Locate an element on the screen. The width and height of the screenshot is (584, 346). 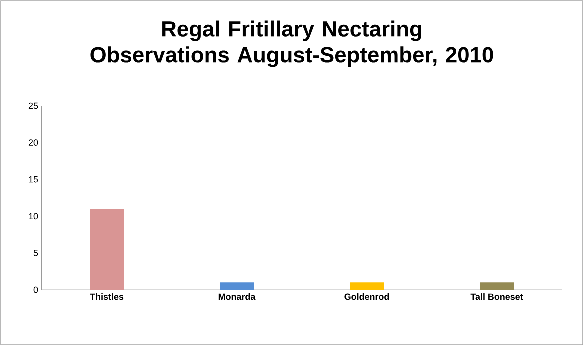
x-tick-label: Tall Boneset is located at coordinates (497, 297).